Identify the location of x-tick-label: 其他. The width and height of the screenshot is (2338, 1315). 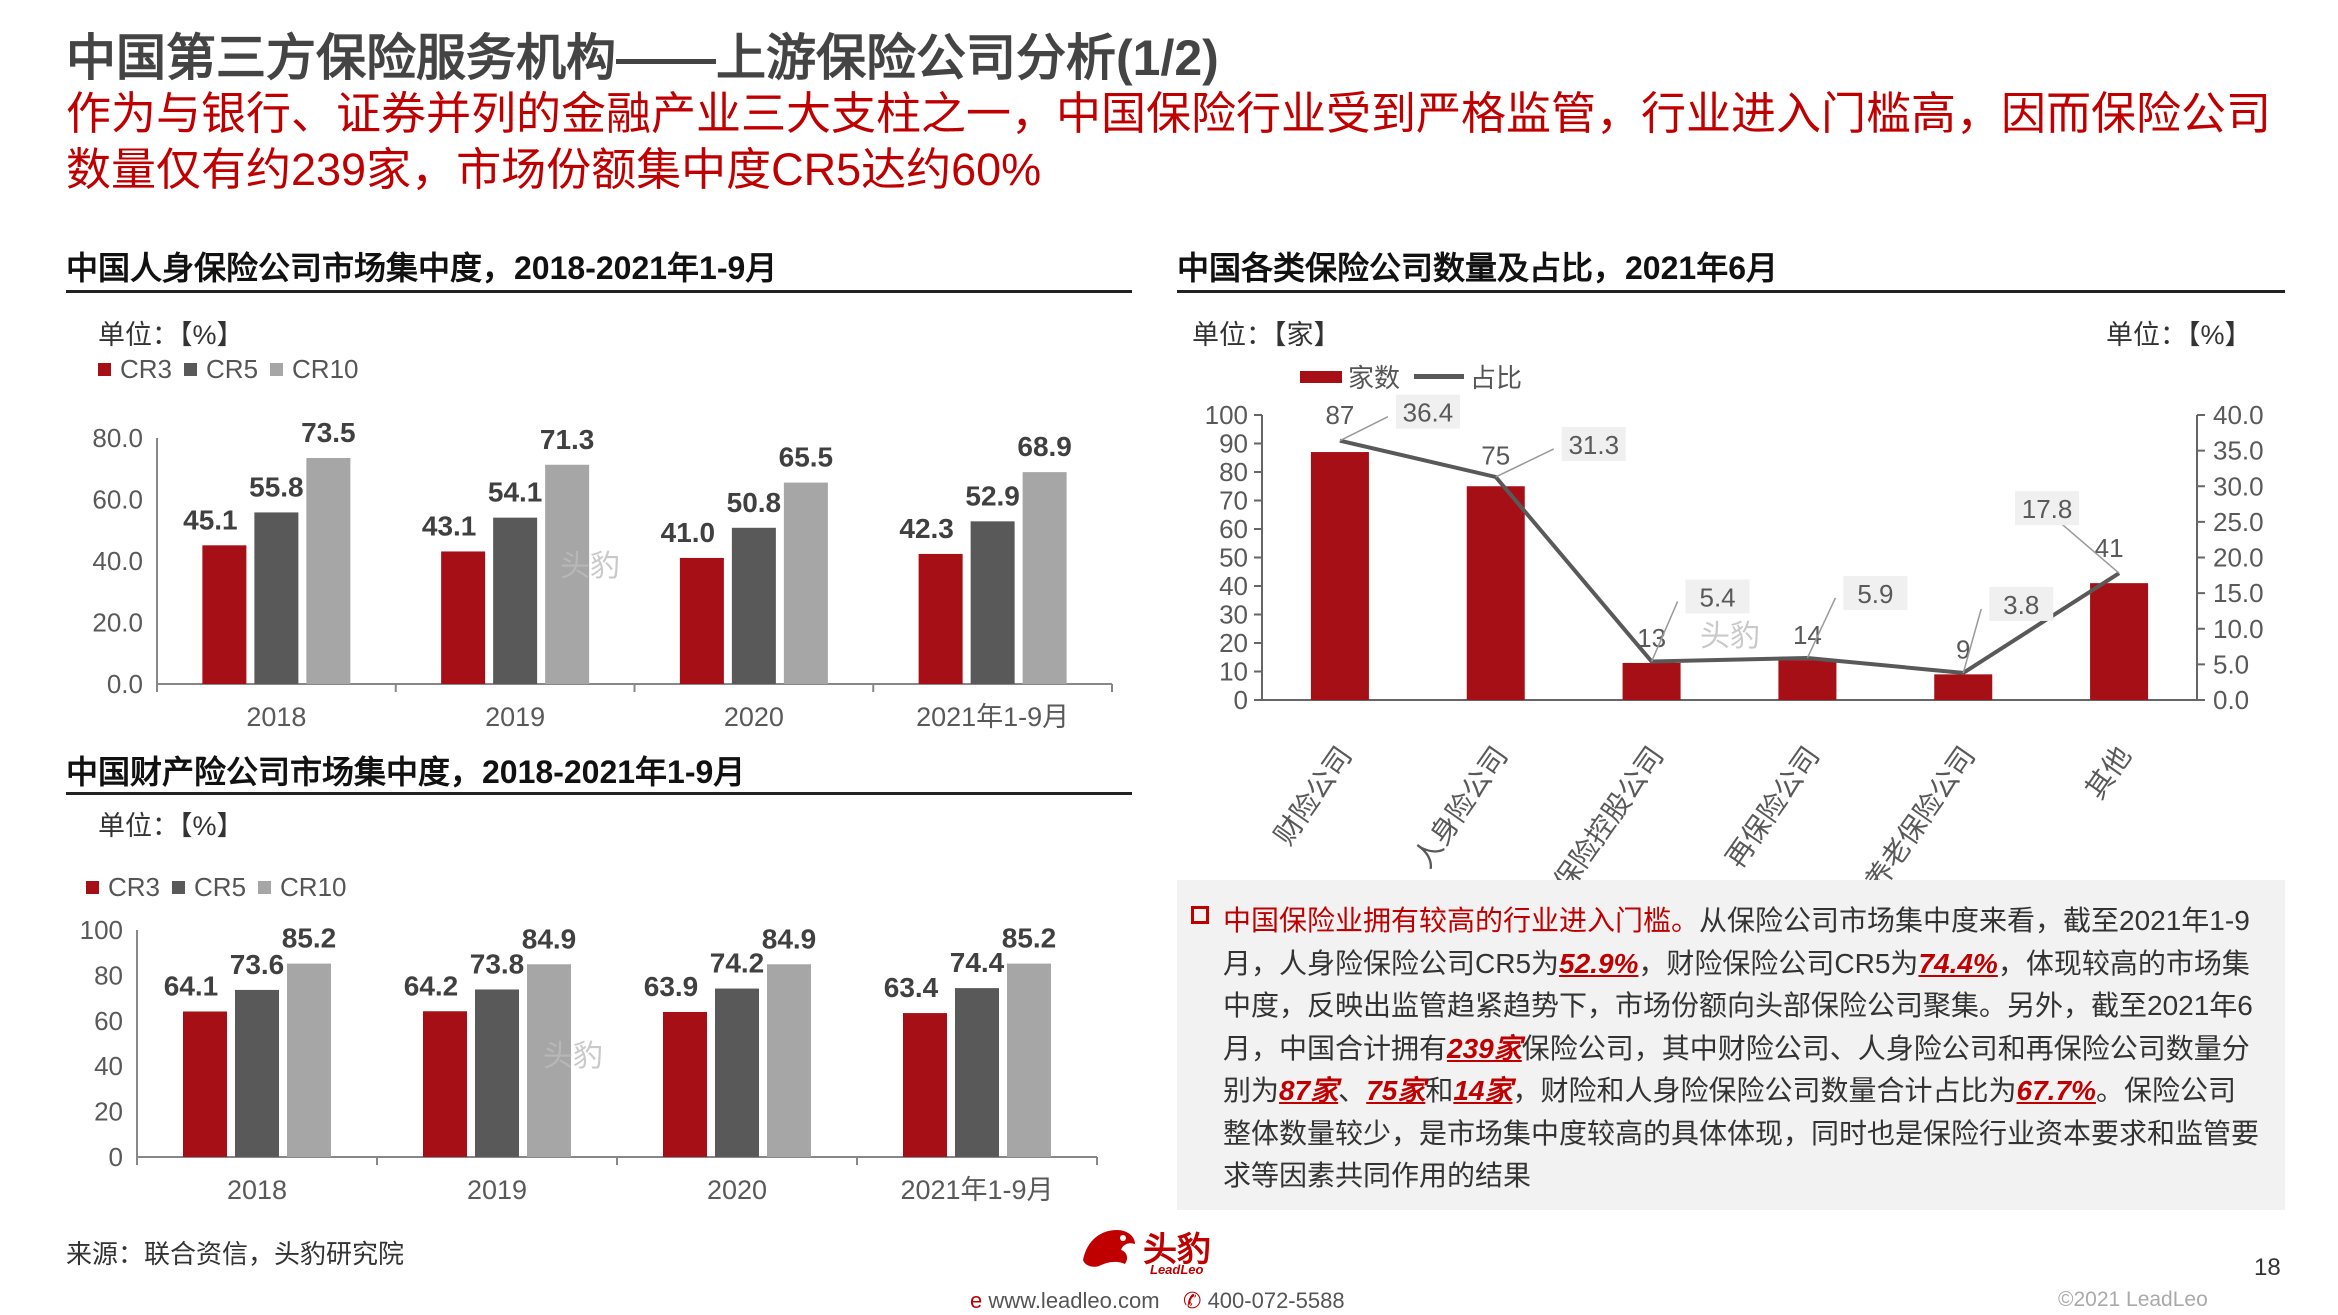
(2109, 773).